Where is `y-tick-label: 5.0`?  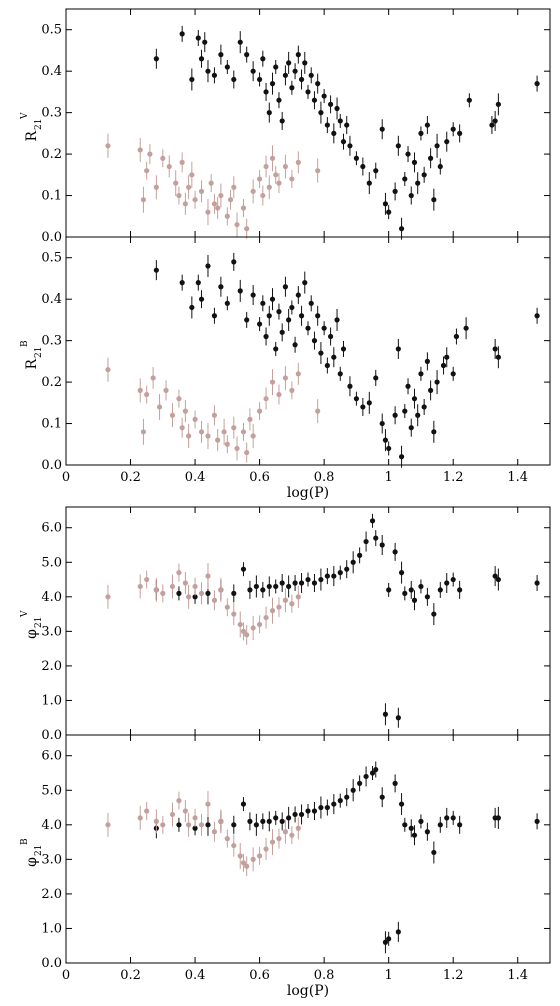
y-tick-label: 5.0 is located at coordinates (51, 562).